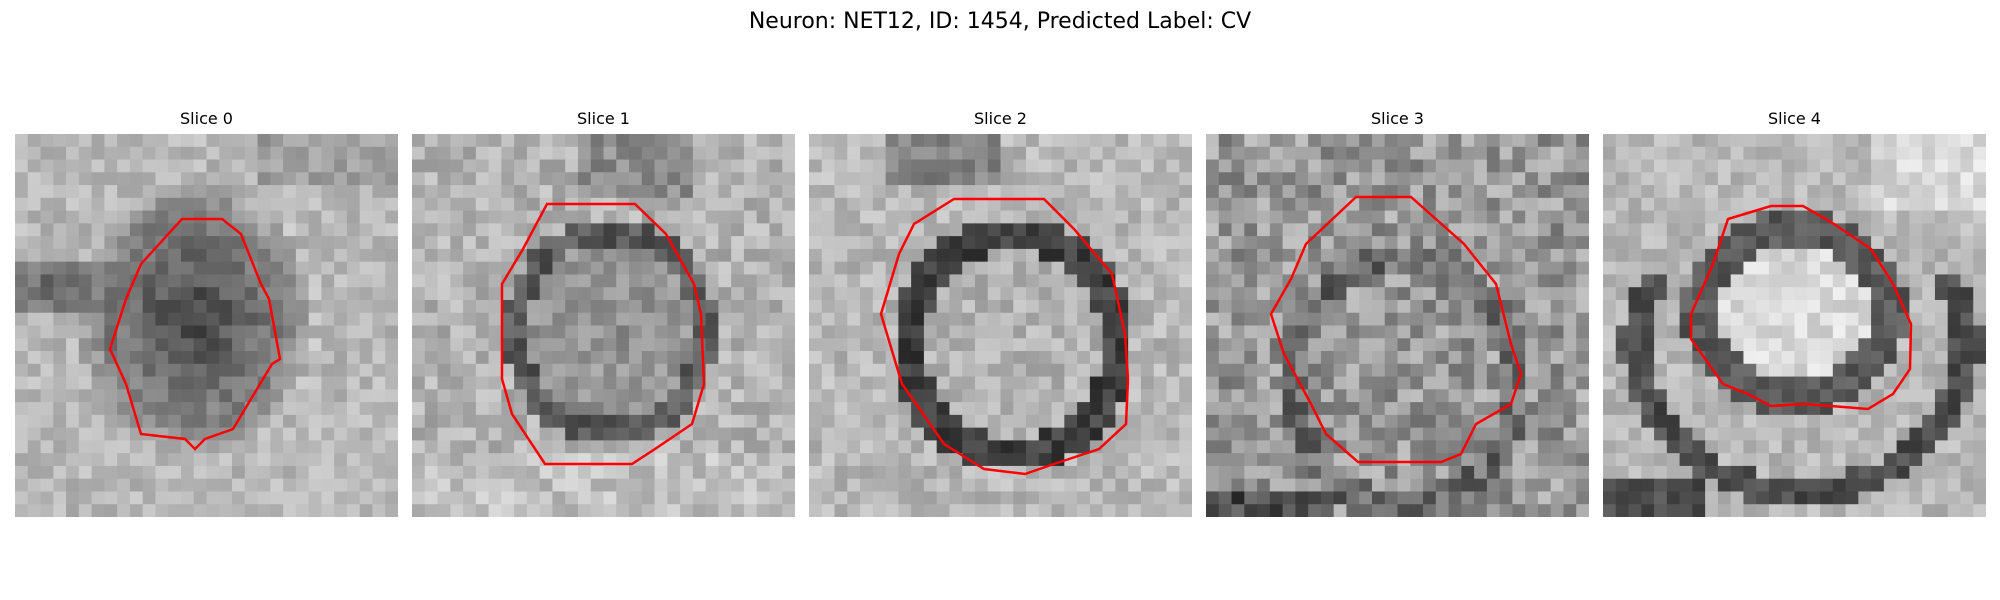  What do you see at coordinates (603, 118) in the screenshot?
I see `slice-title-1: Slice 1` at bounding box center [603, 118].